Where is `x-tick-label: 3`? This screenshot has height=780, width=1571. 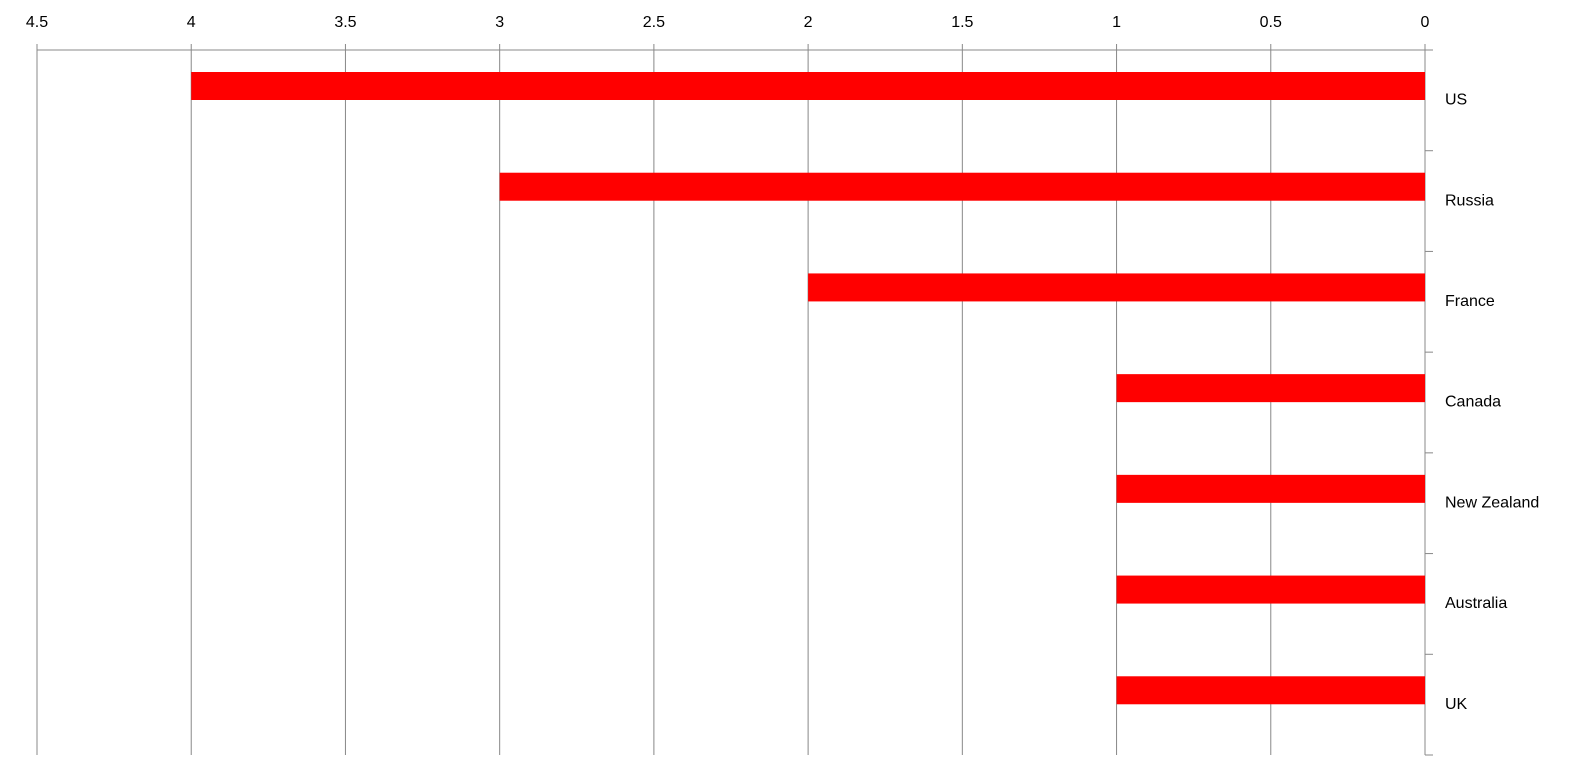 x-tick-label: 3 is located at coordinates (499, 22).